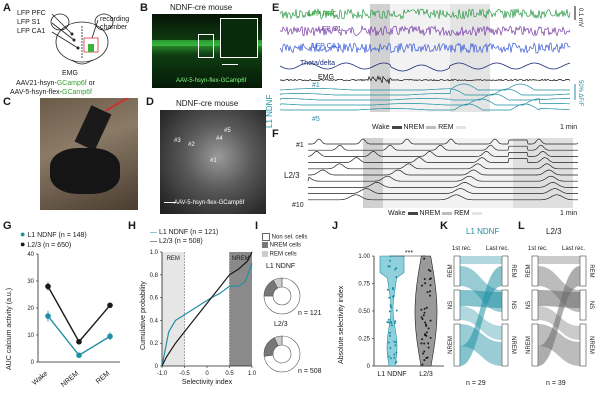 This screenshot has width=600, height=400. I want to click on e-scale-dff: 50% ΔF/F, so click(580, 93).